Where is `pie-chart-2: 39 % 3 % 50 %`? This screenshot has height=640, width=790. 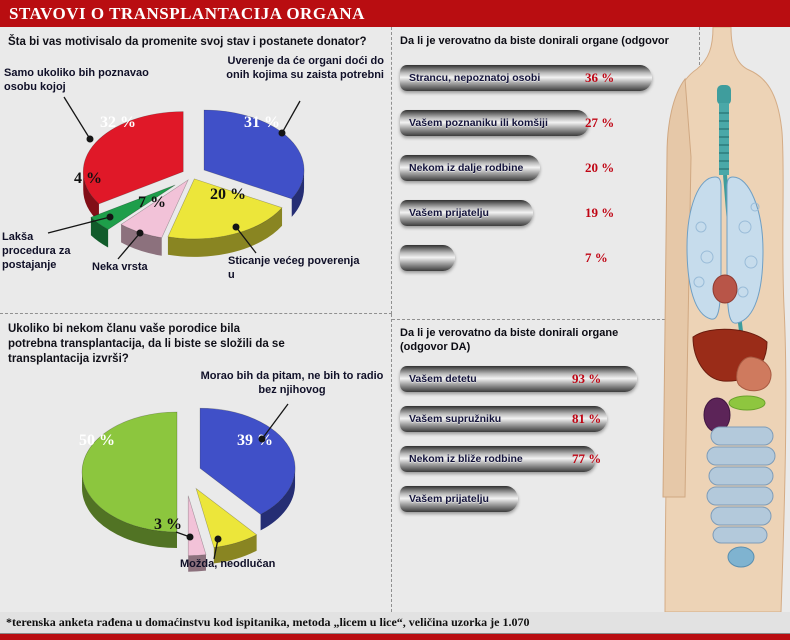
pie-chart-2: 39 % 3 % 50 % is located at coordinates (187, 487).